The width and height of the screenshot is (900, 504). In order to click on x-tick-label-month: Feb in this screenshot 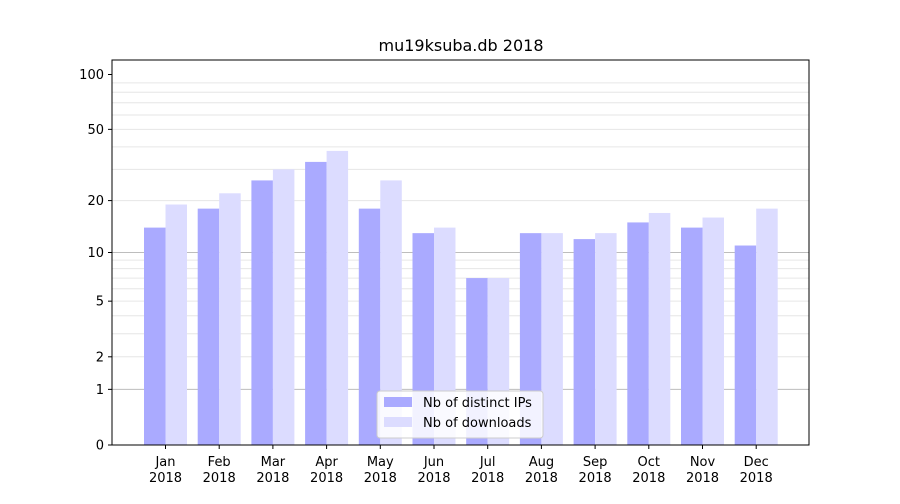, I will do `click(219, 462)`.